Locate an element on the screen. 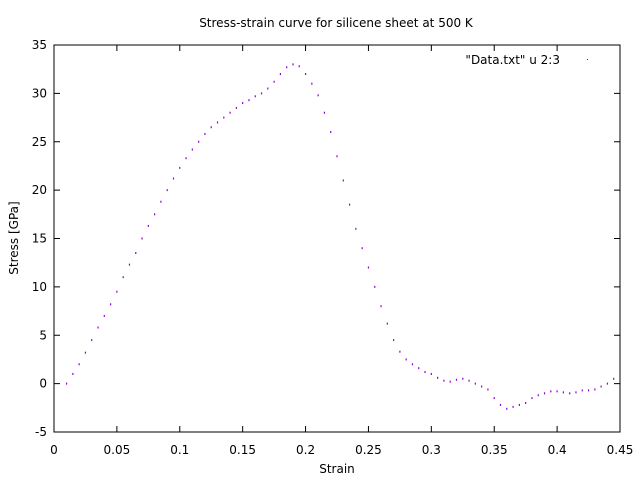 The height and width of the screenshot is (484, 640). y-tick-label: 30 is located at coordinates (39, 93).